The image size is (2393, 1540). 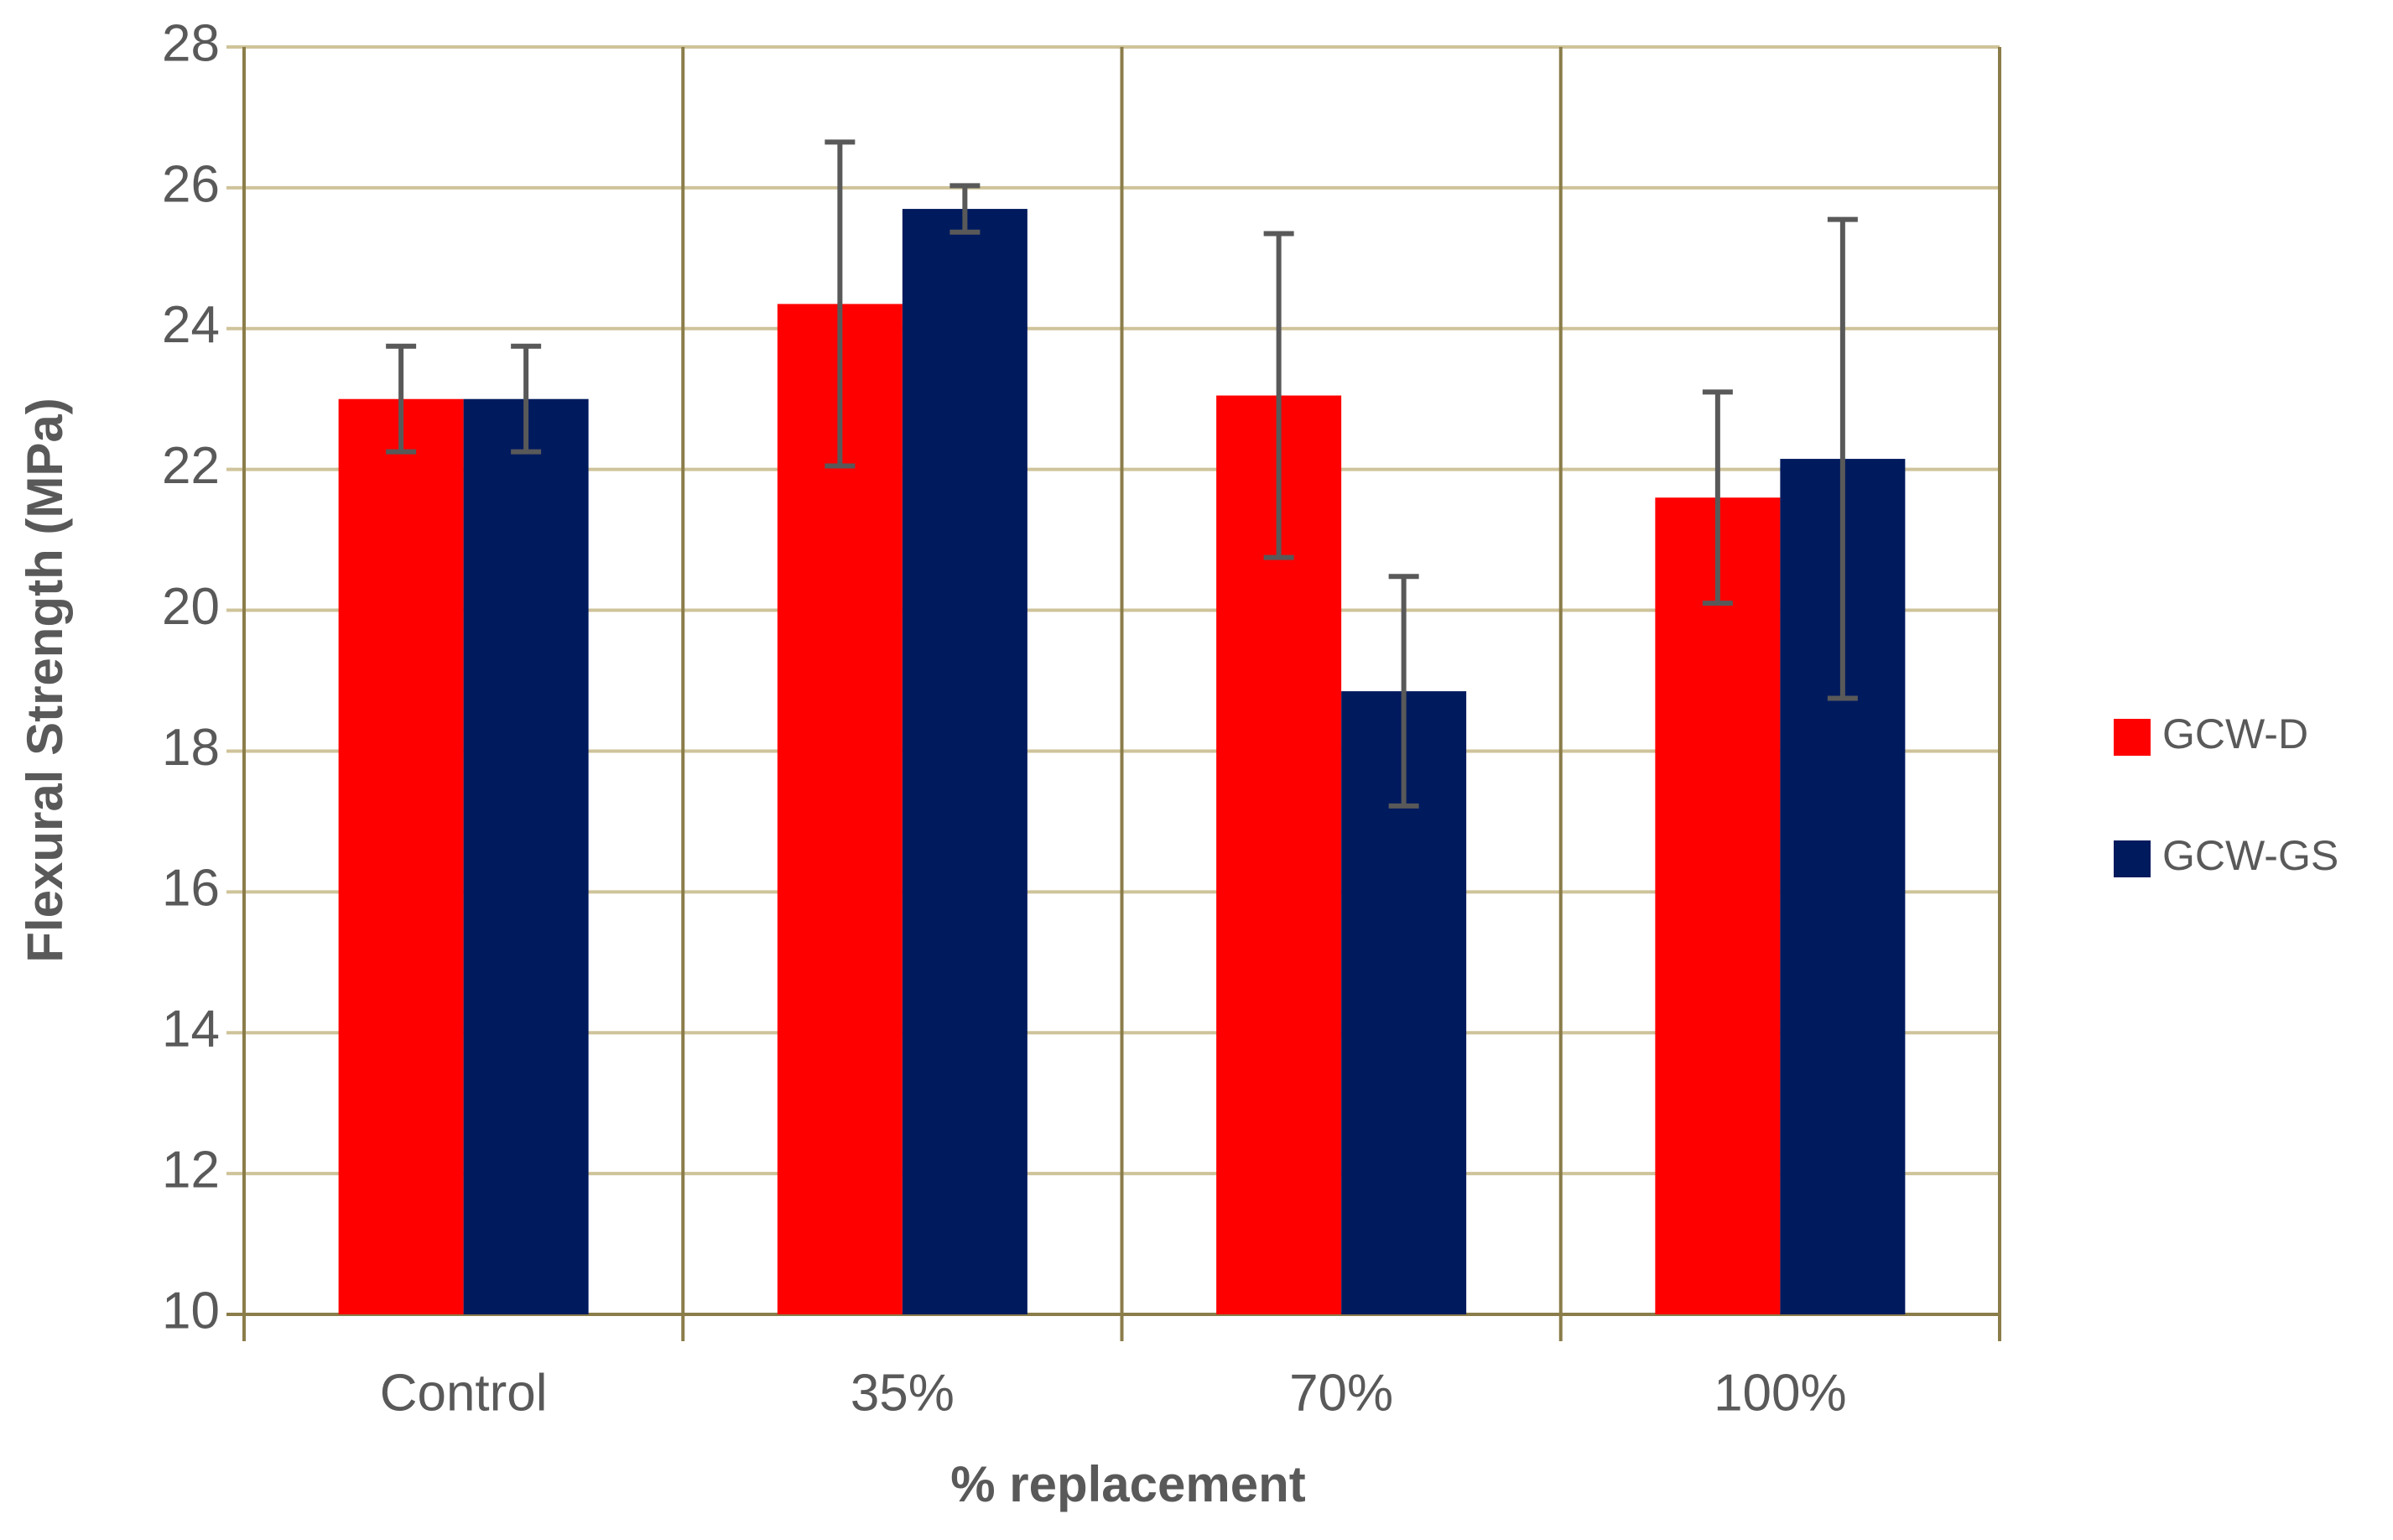 I want to click on y-tick-label: 28, so click(x=191, y=43).